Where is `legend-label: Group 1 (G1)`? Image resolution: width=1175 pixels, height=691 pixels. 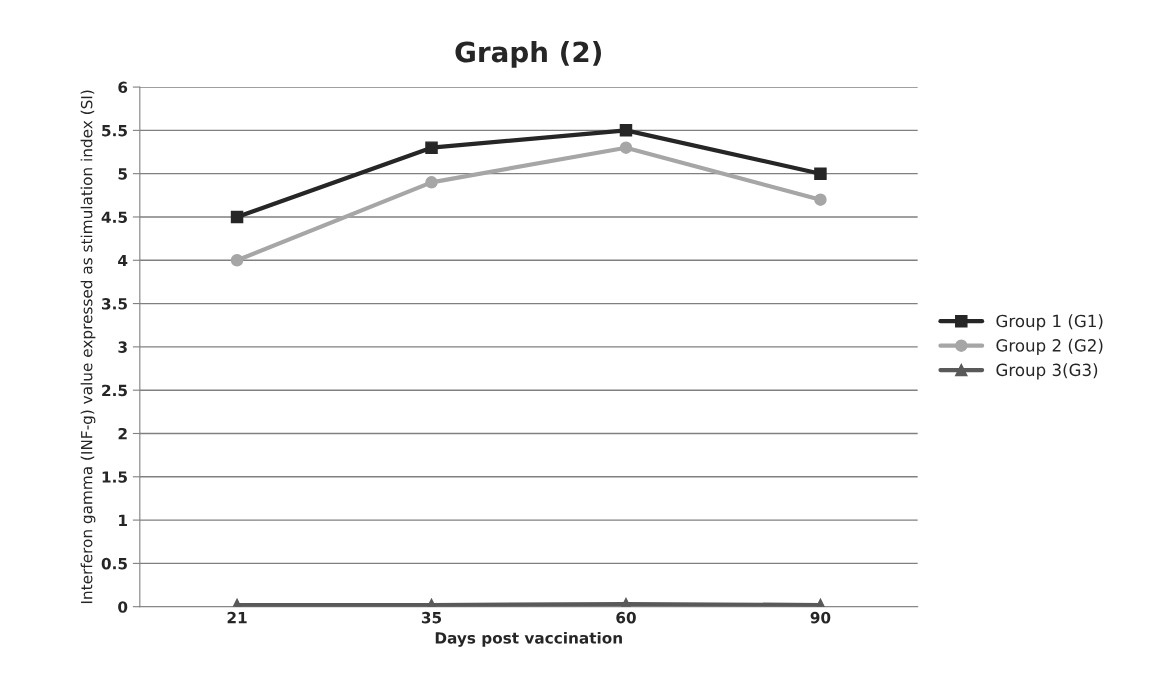
legend-label: Group 1 (G1) is located at coordinates (1049, 322).